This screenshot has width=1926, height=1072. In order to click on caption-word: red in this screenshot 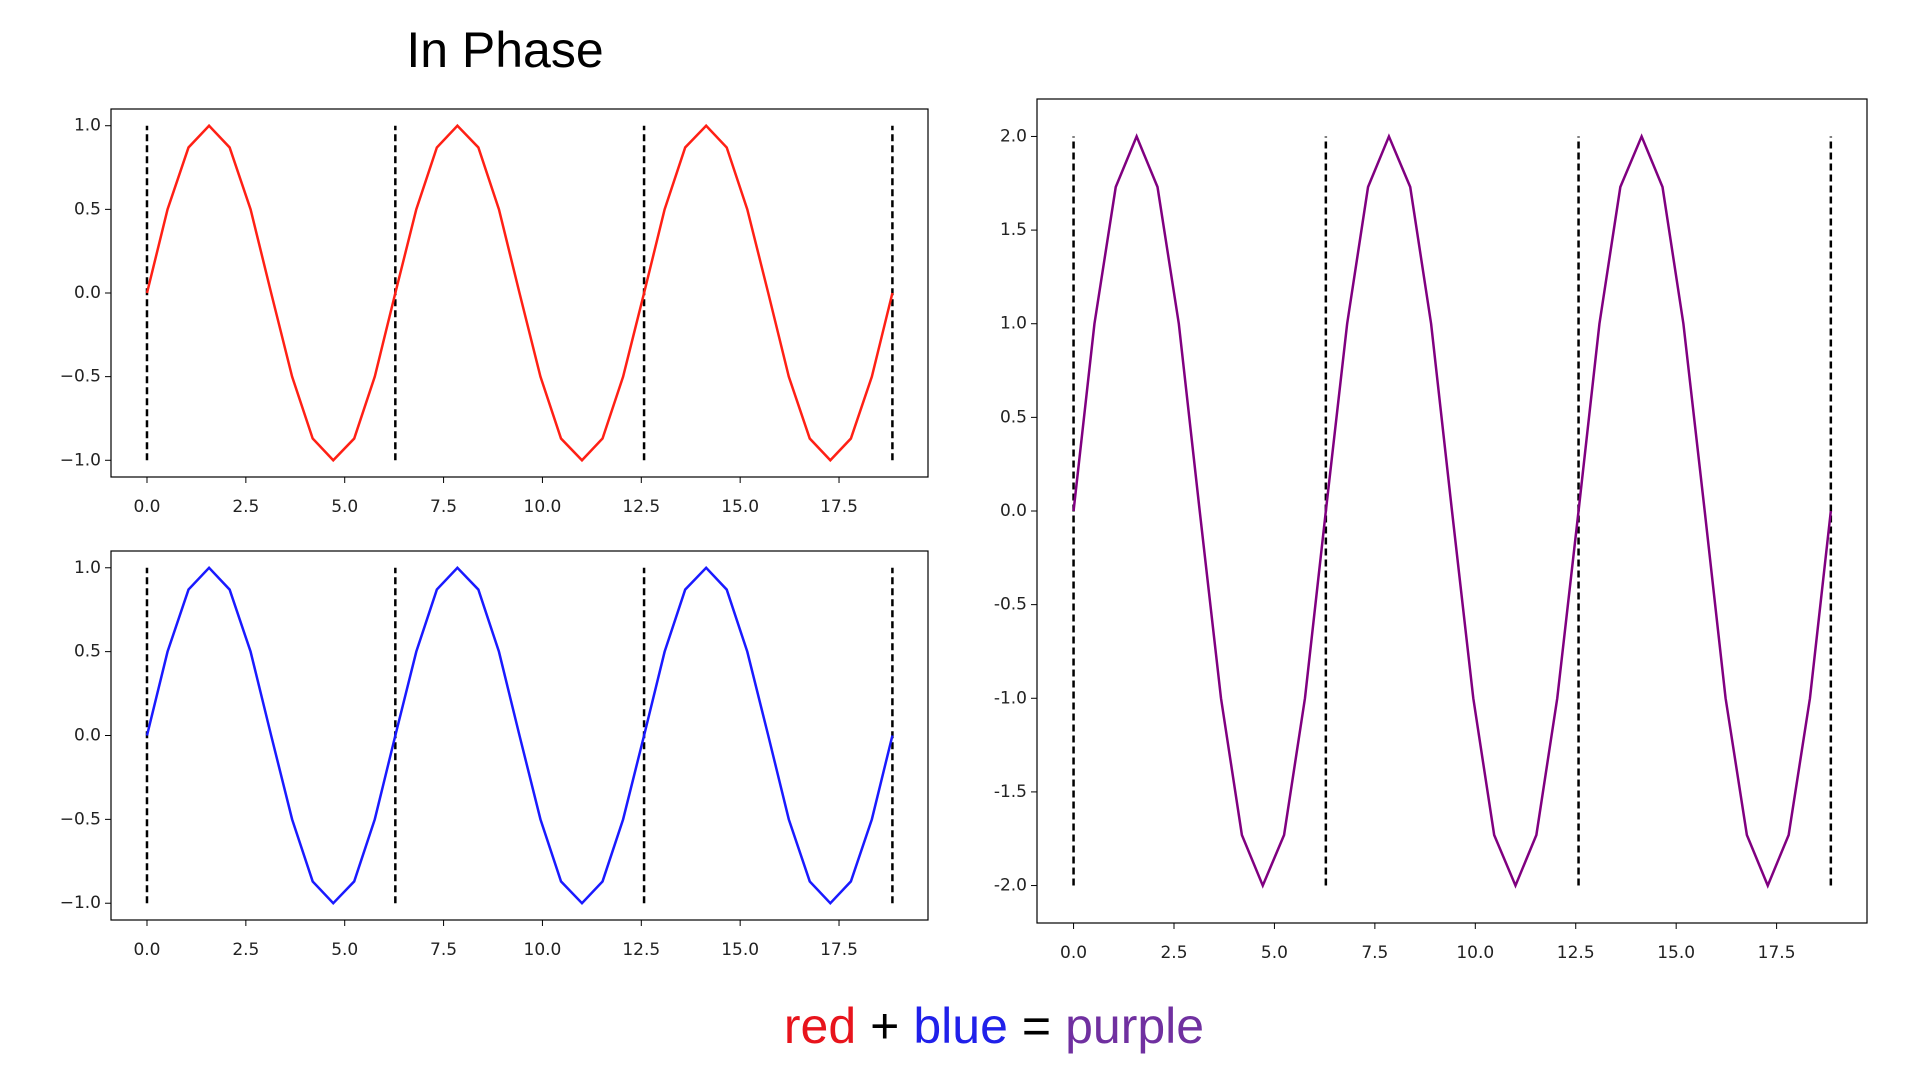, I will do `click(820, 1026)`.